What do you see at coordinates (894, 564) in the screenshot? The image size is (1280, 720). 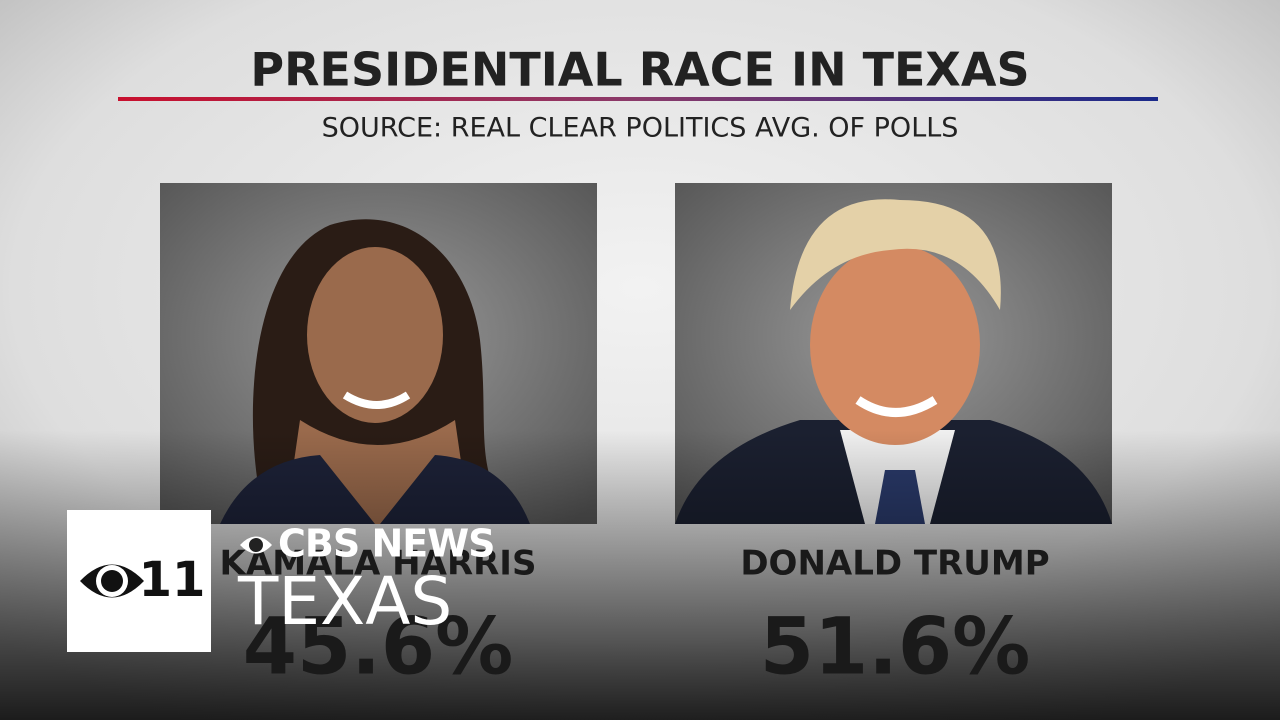 I see `candidate-name: DONALD TRUMP` at bounding box center [894, 564].